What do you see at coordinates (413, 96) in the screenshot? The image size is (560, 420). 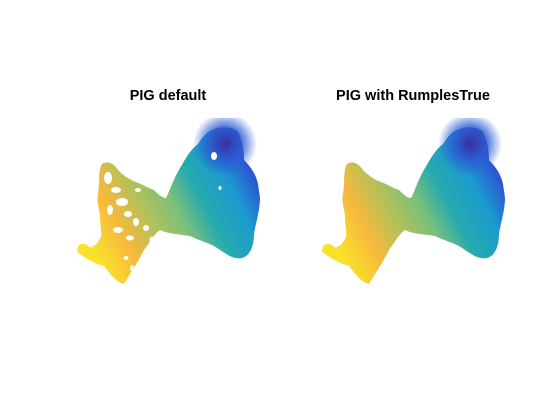 I see `panel-title-rumples-true: PIG with RumplesTrue` at bounding box center [413, 96].